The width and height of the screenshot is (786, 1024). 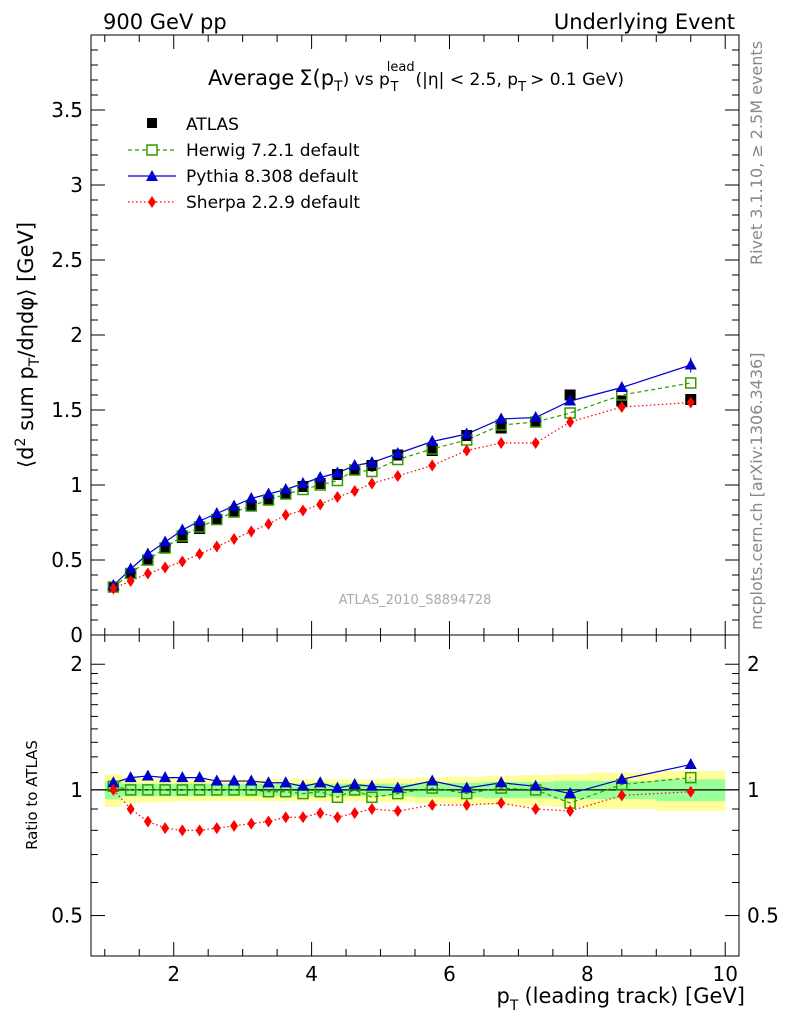 What do you see at coordinates (26, 290) in the screenshot?
I see `ylabel-part-c: /dηdφ⟩ [GeV]` at bounding box center [26, 290].